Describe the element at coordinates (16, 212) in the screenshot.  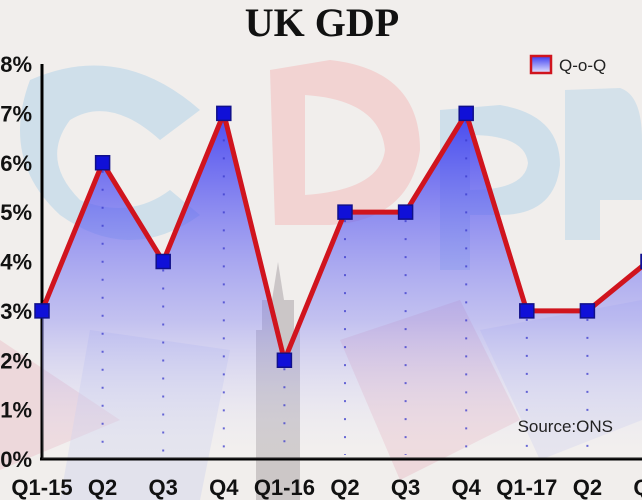
I see `y-tick-label: 5%` at that location.